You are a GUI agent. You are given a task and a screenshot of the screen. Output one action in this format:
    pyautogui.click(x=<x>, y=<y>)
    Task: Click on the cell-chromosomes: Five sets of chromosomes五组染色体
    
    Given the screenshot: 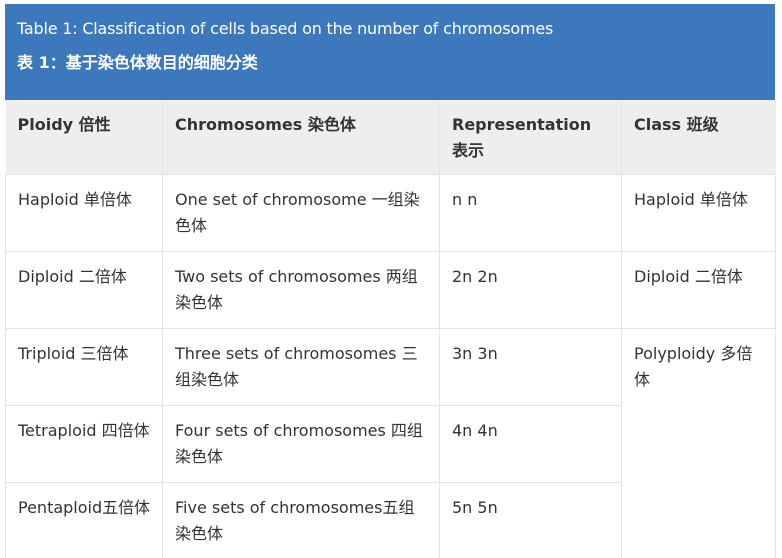 What is the action you would take?
    pyautogui.click(x=301, y=520)
    